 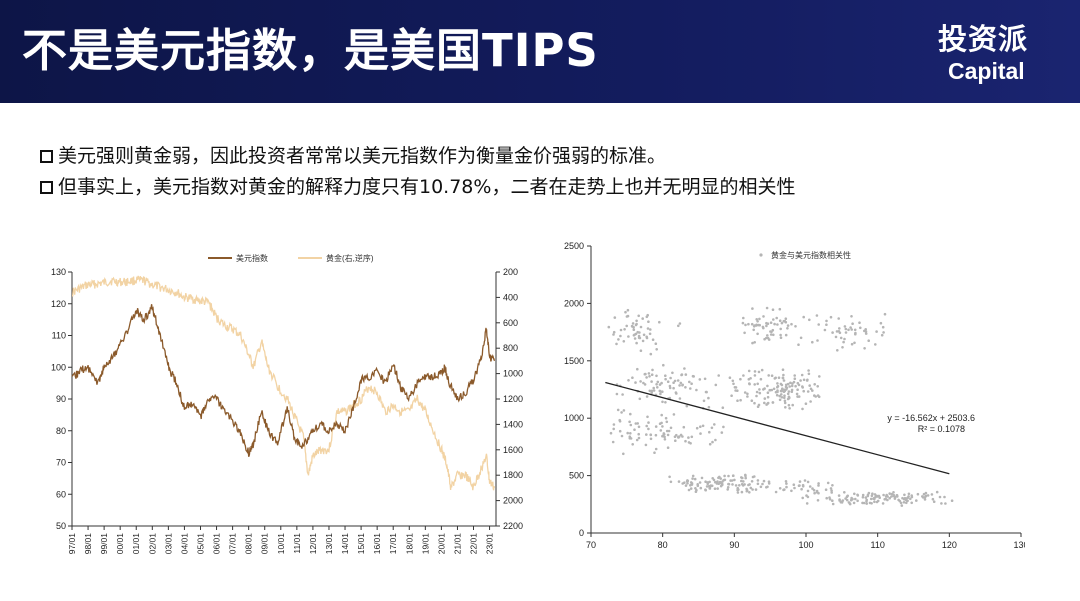 What do you see at coordinates (761, 255) in the screenshot?
I see `legend-marker` at bounding box center [761, 255].